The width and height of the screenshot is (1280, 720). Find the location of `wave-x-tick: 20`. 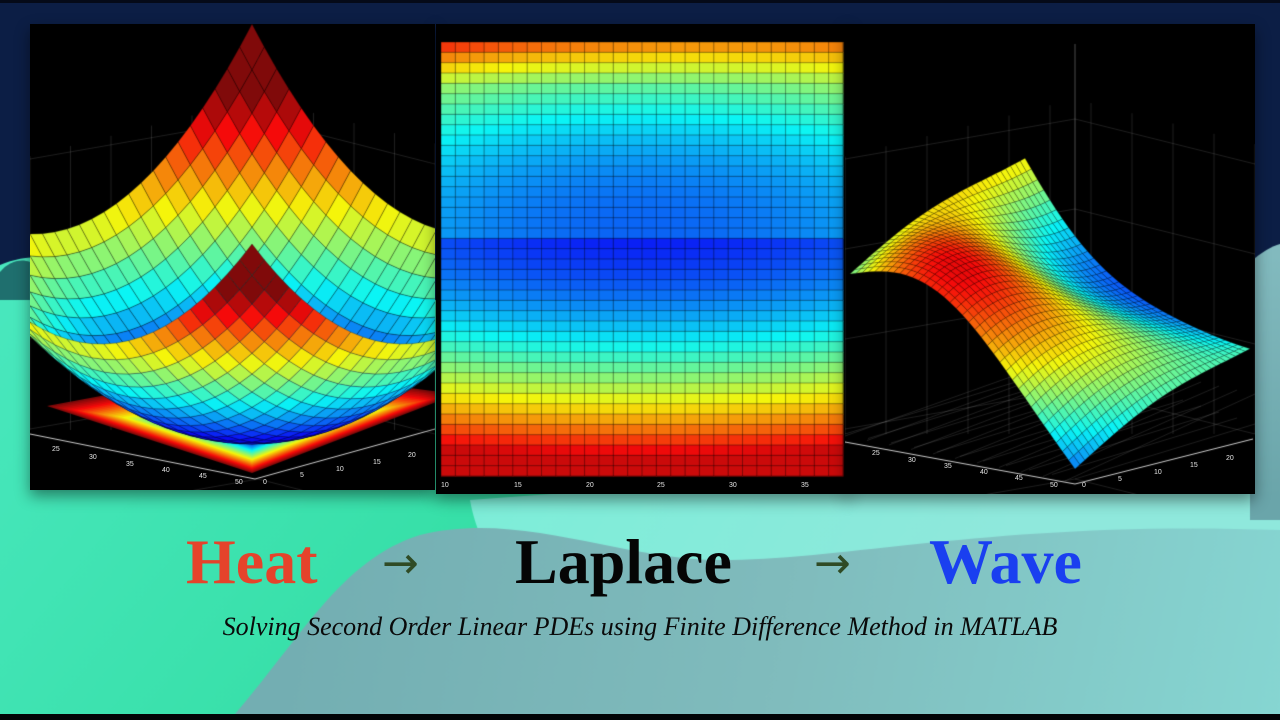

wave-x-tick: 20 is located at coordinates (1230, 458).